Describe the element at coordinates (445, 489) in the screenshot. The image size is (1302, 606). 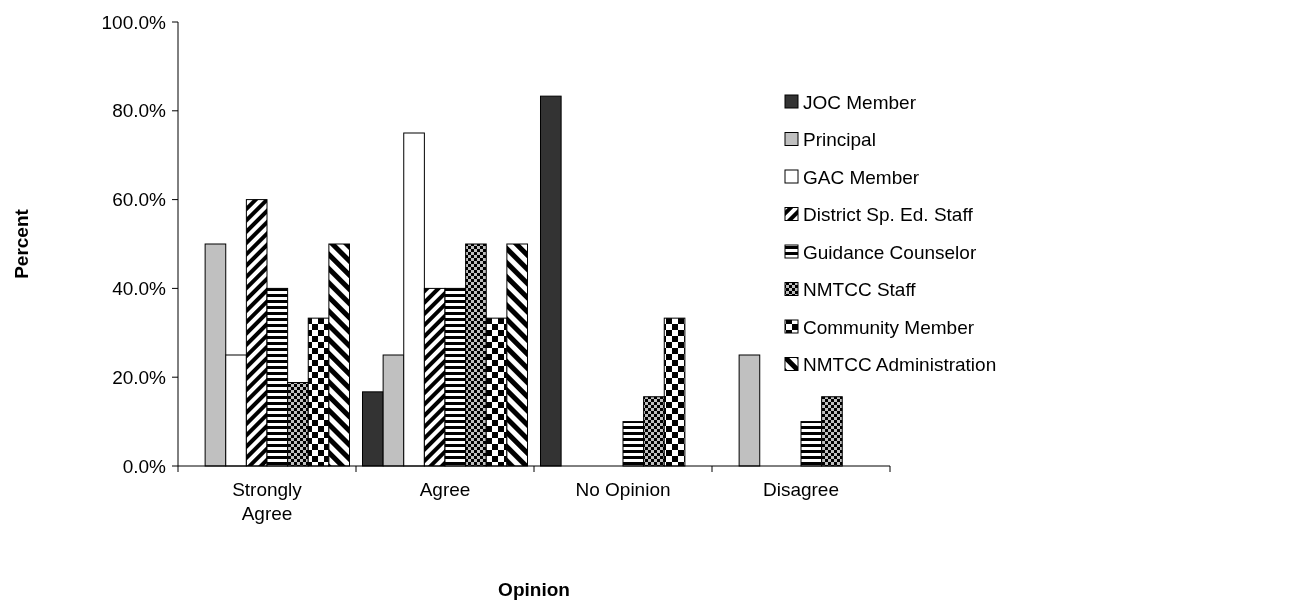
I see `x-tick-label: Agree` at that location.